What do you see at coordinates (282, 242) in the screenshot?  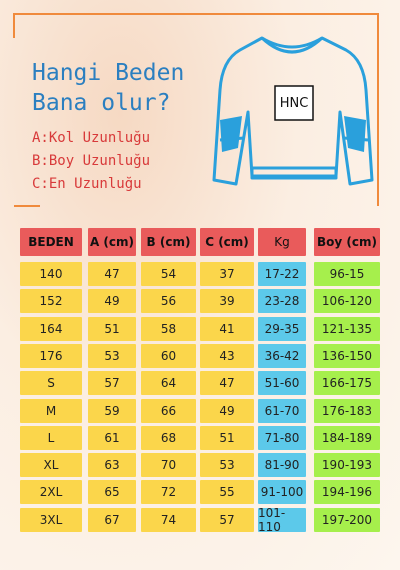 I see `column-header: Kg` at bounding box center [282, 242].